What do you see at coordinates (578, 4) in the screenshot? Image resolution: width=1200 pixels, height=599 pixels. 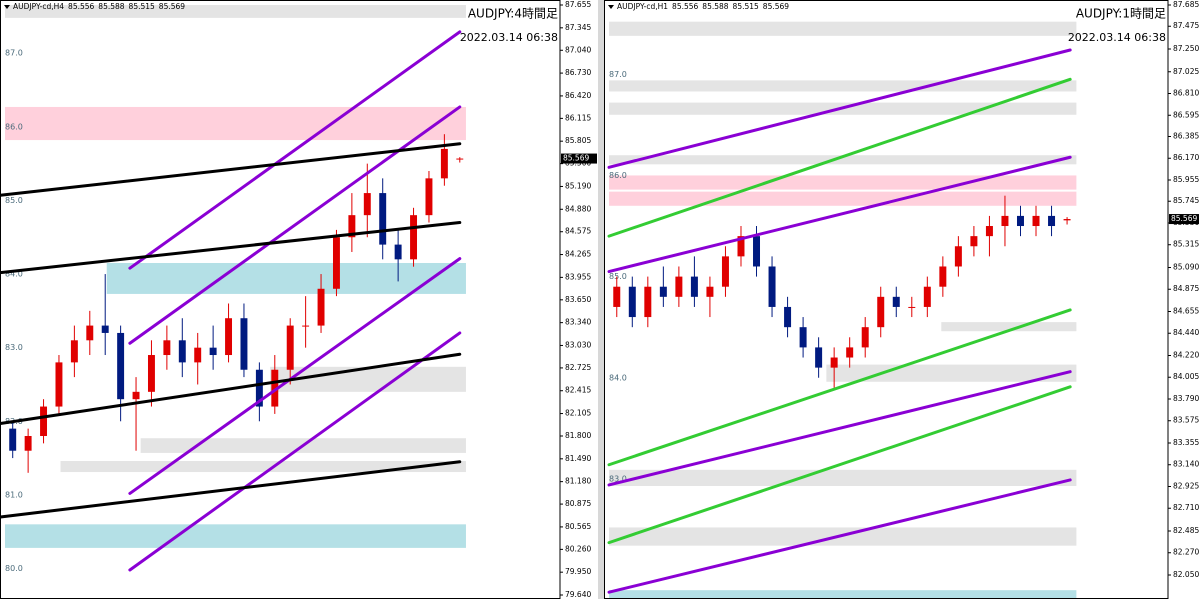 I see `y-tick-label: 87.655` at bounding box center [578, 4].